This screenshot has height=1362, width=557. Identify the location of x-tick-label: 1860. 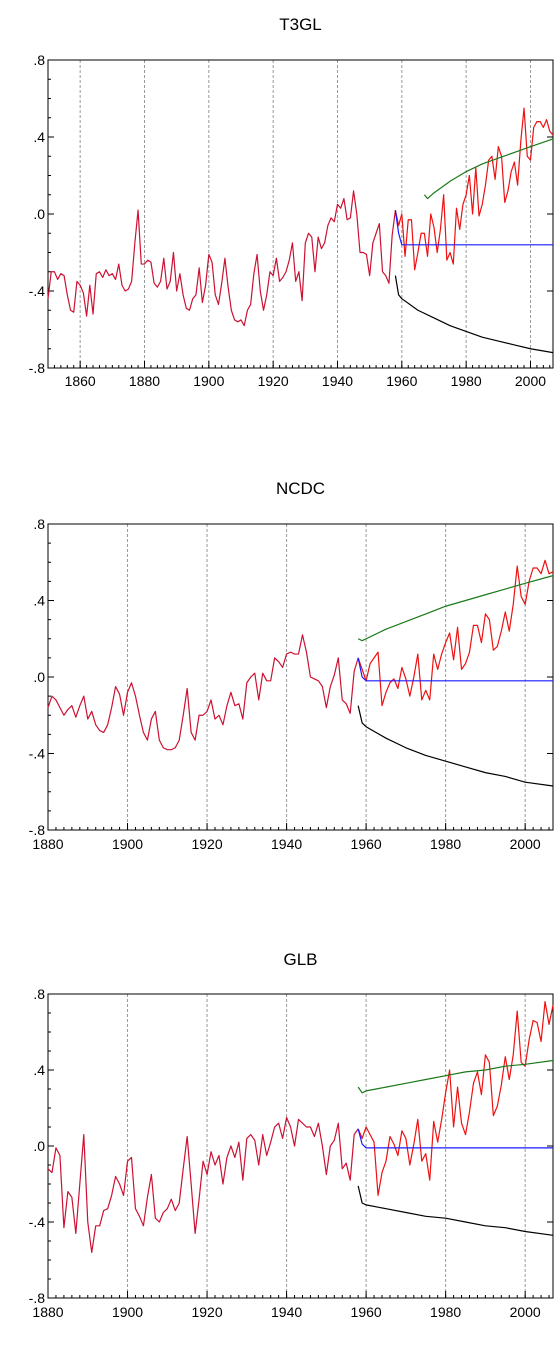
(80, 381).